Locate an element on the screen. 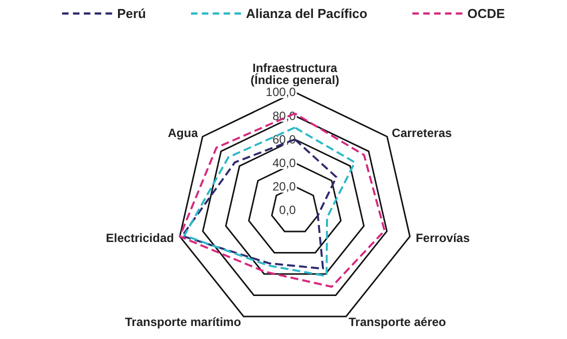  spoke-label: Transporte aéreo is located at coordinates (397, 321).